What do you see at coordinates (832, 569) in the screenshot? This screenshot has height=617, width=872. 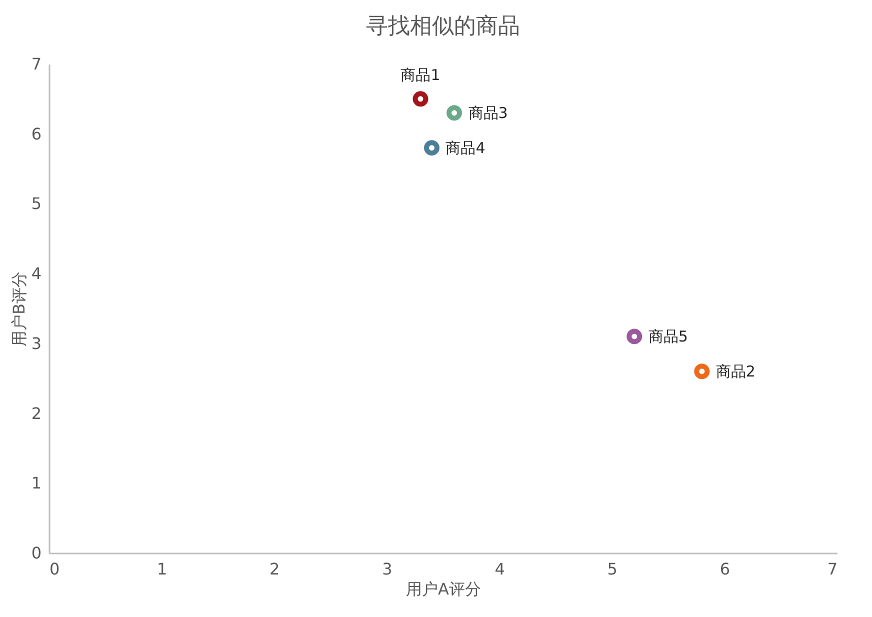 I see `x-tick-label: 7` at bounding box center [832, 569].